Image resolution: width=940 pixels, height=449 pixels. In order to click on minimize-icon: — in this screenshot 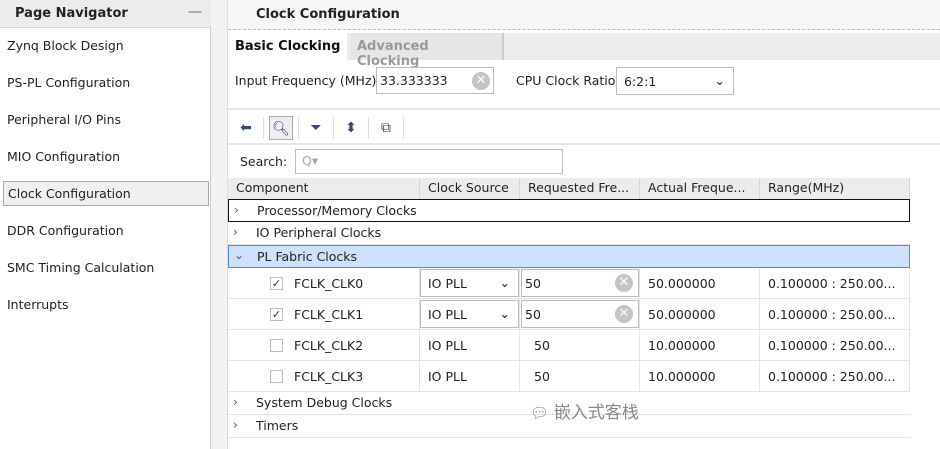, I will do `click(195, 12)`.